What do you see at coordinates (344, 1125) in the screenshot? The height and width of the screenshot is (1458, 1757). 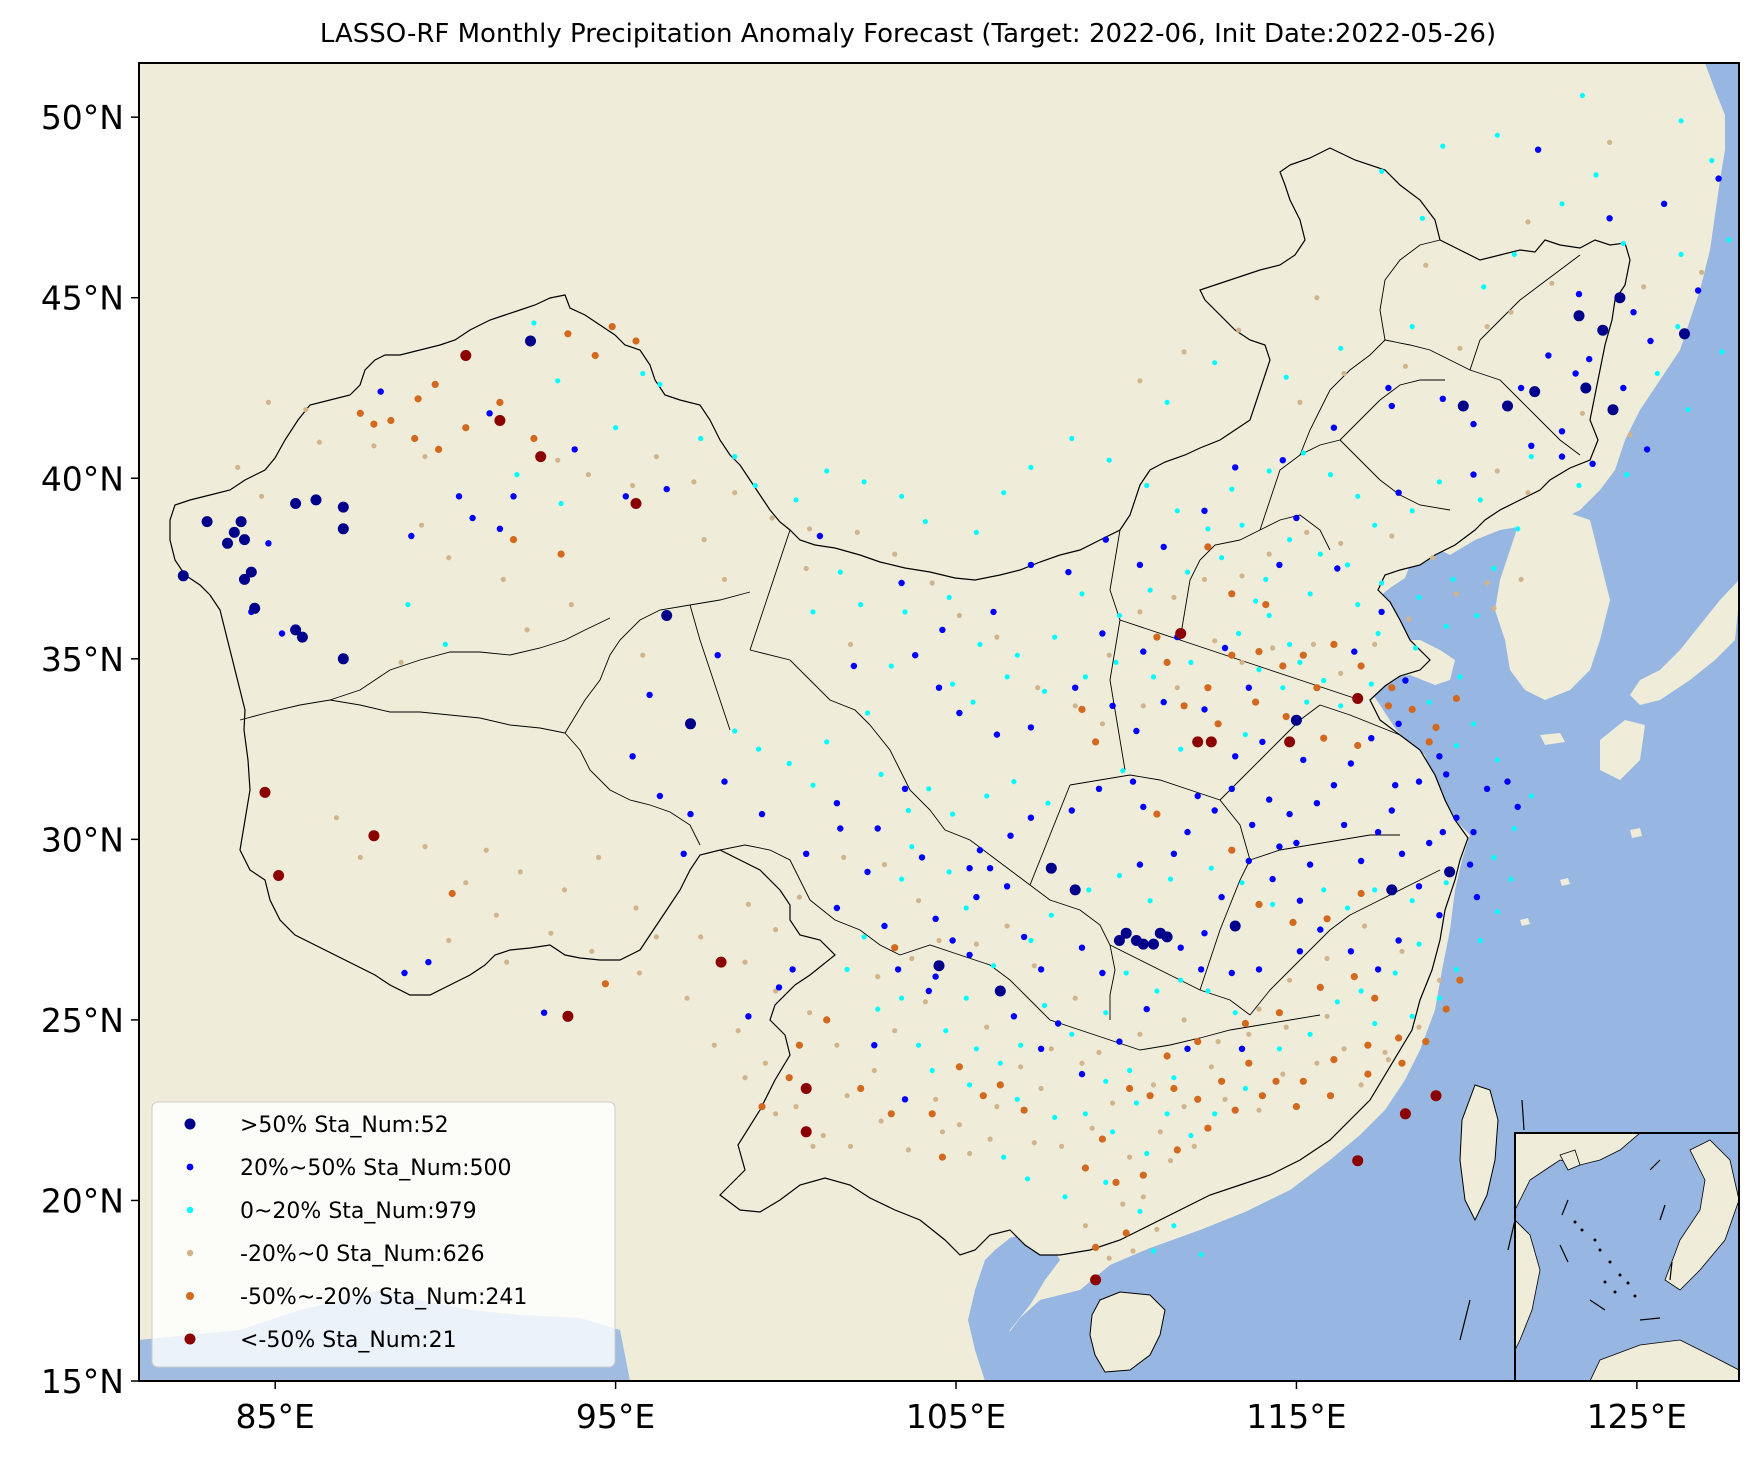 I see `legend-label: >50% Sta_Num:52` at bounding box center [344, 1125].